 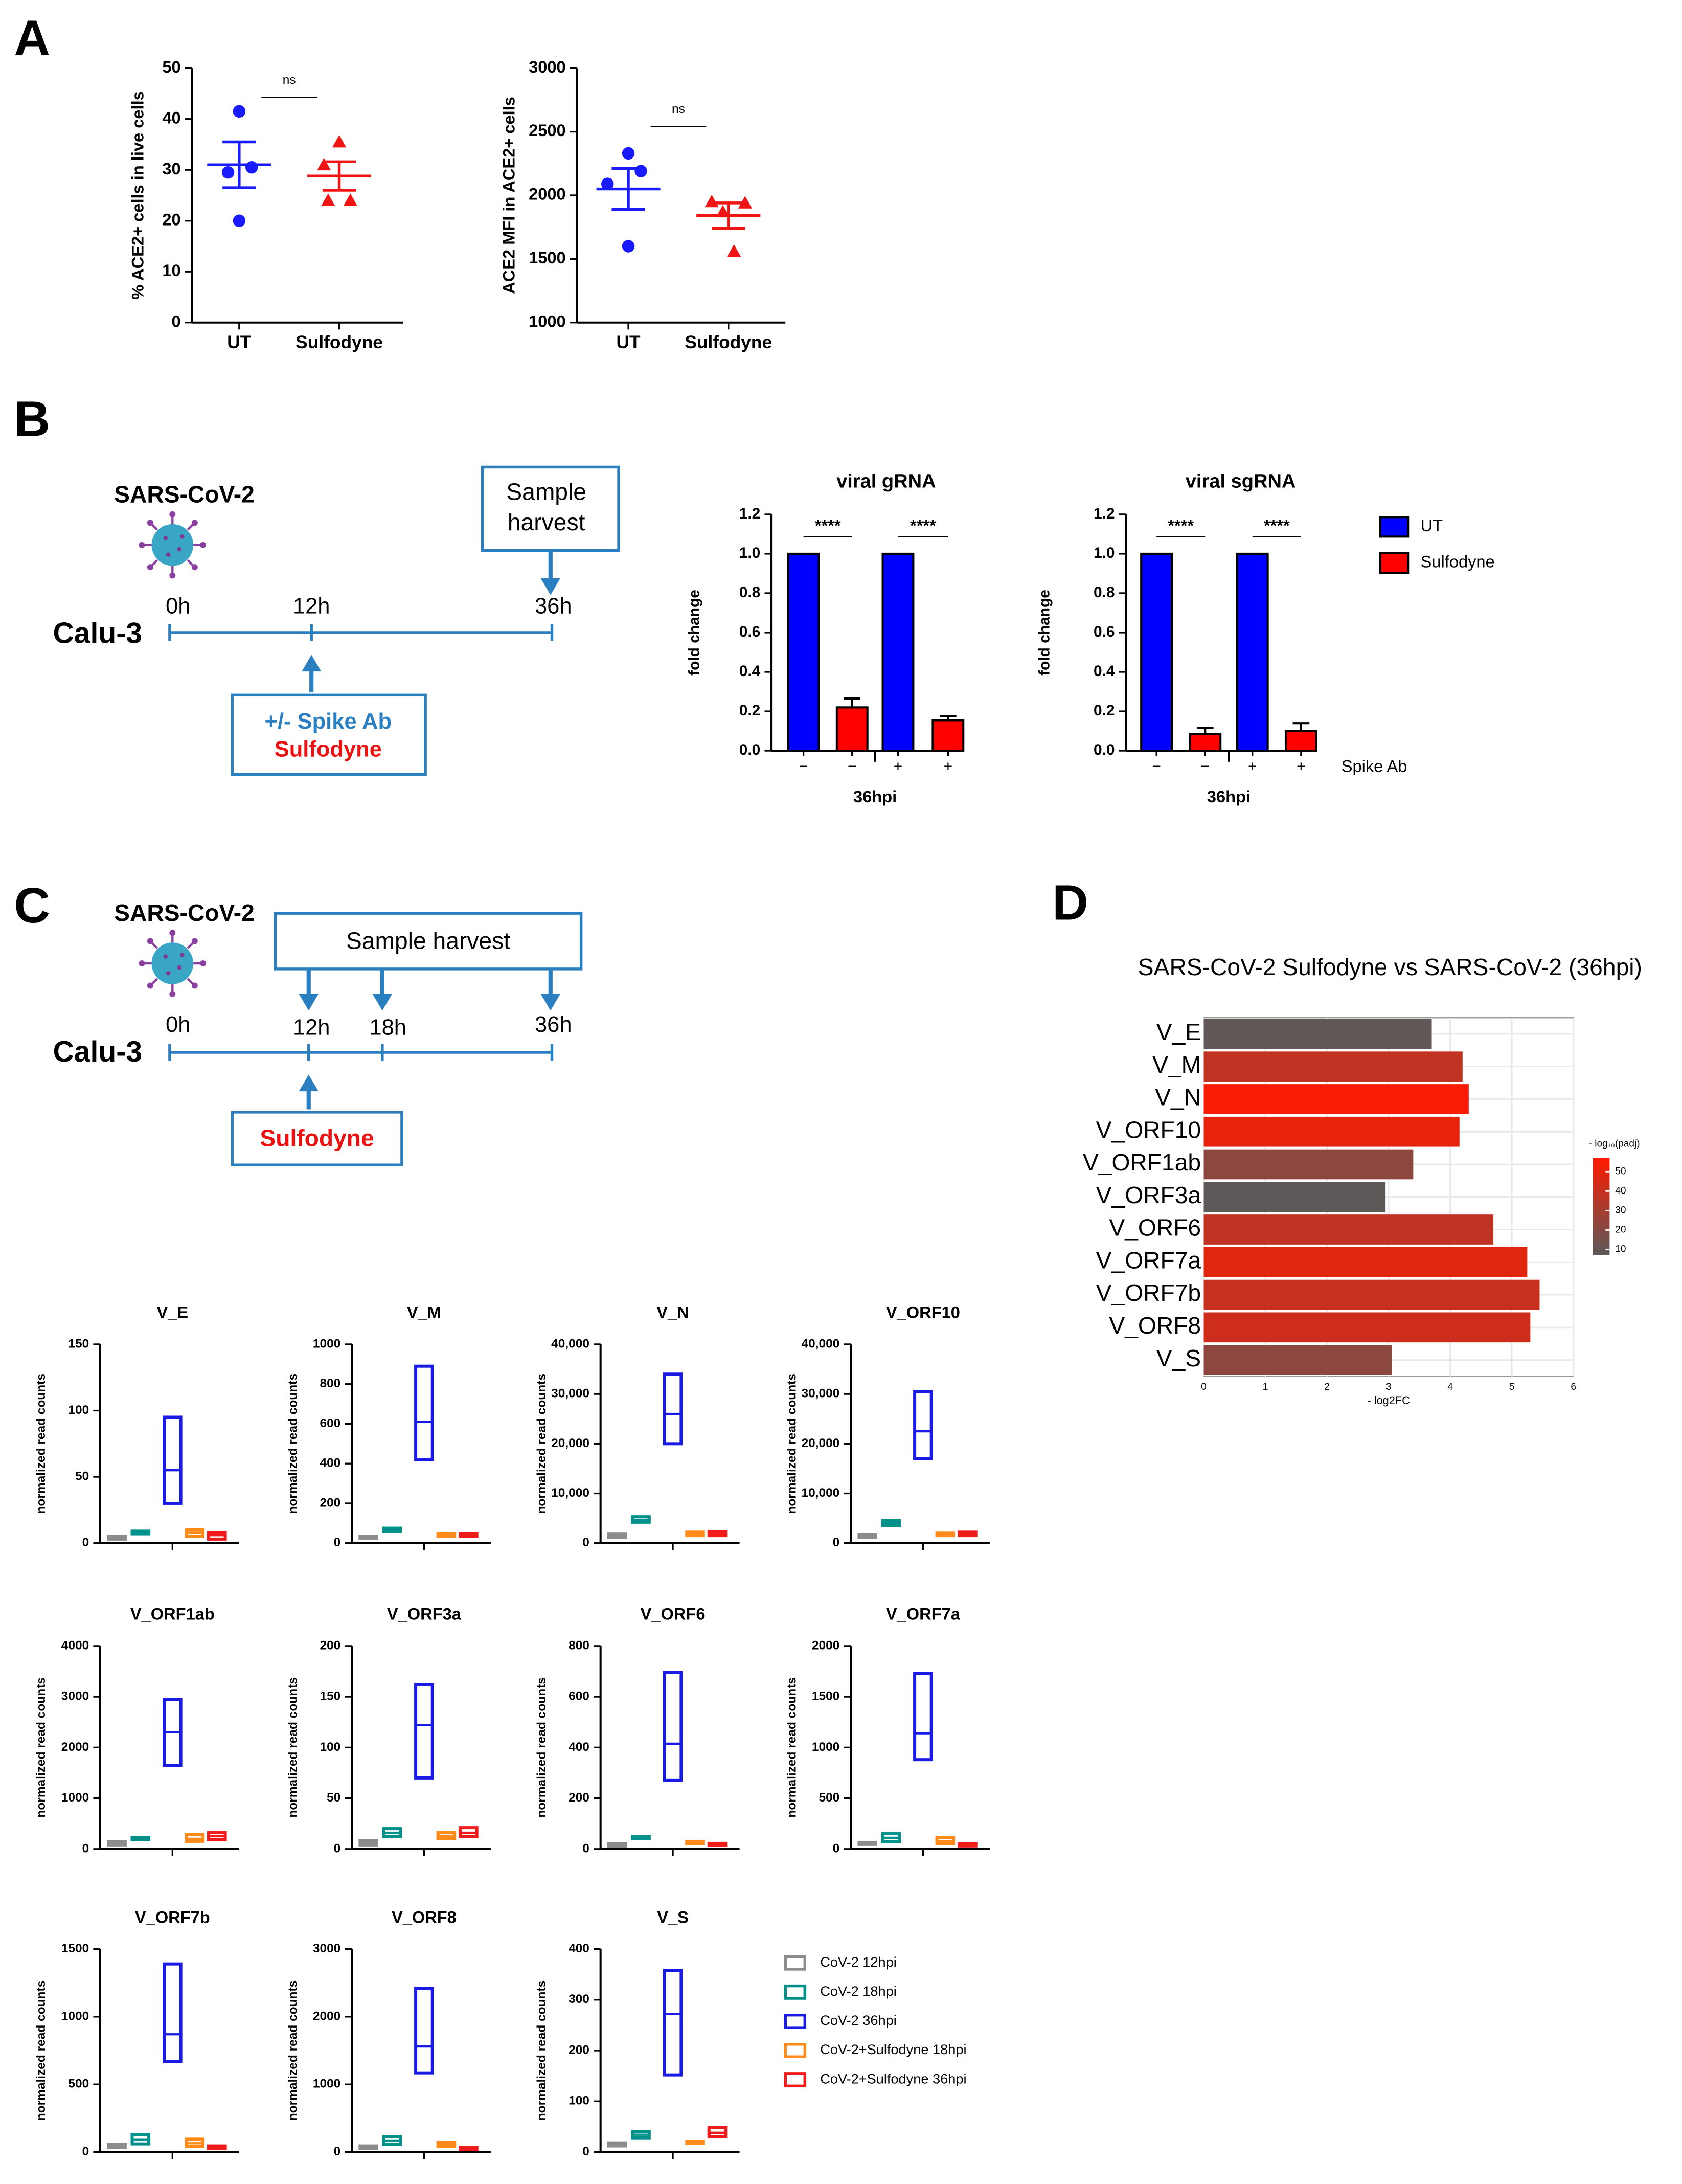 What do you see at coordinates (424, 1312) in the screenshot?
I see `chart-title: V_M` at bounding box center [424, 1312].